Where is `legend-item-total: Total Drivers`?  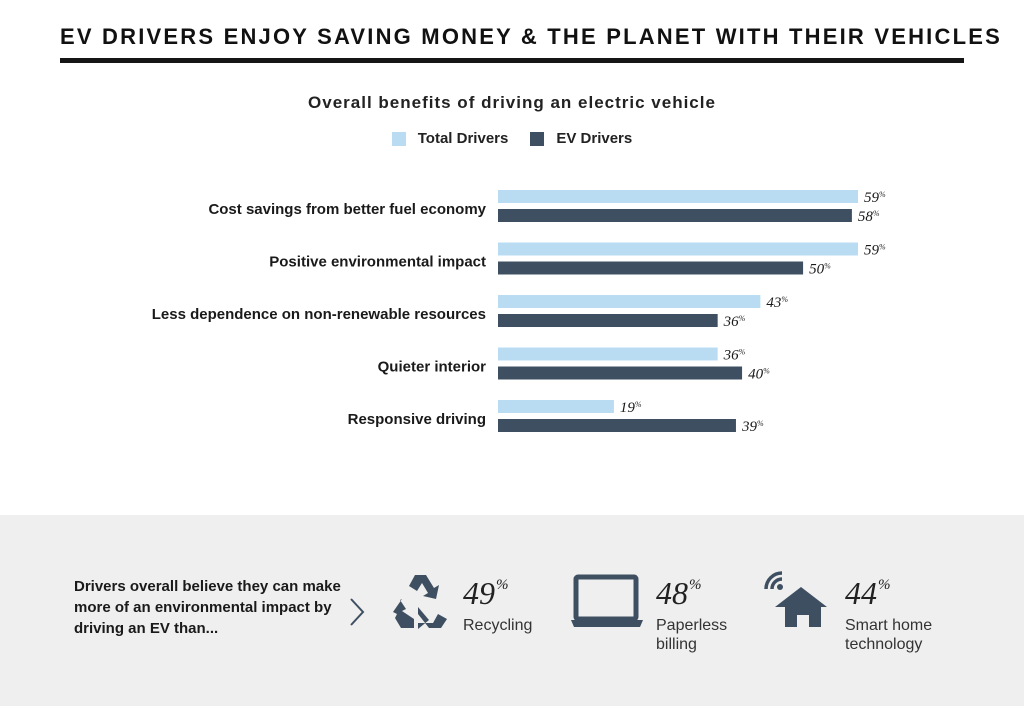
legend-item-total: Total Drivers is located at coordinates (450, 138).